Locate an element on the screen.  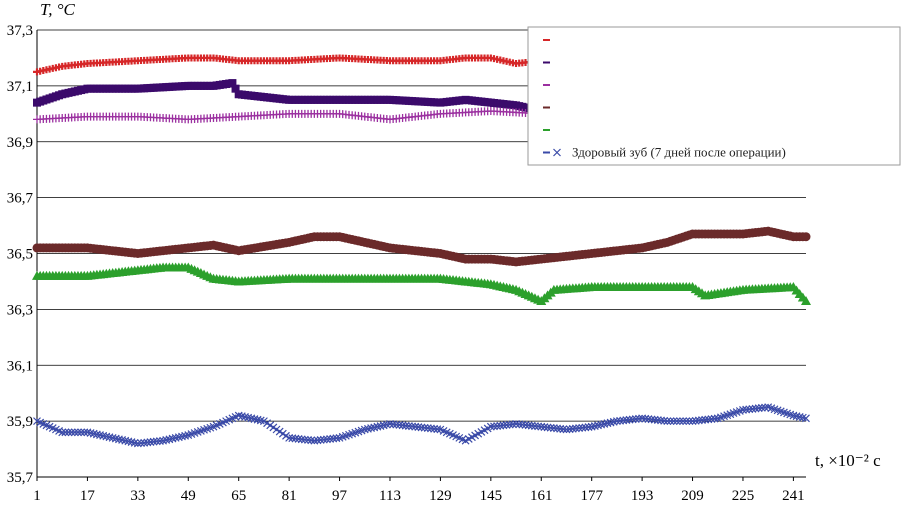
x-tick-label: 17 is located at coordinates (88, 496).